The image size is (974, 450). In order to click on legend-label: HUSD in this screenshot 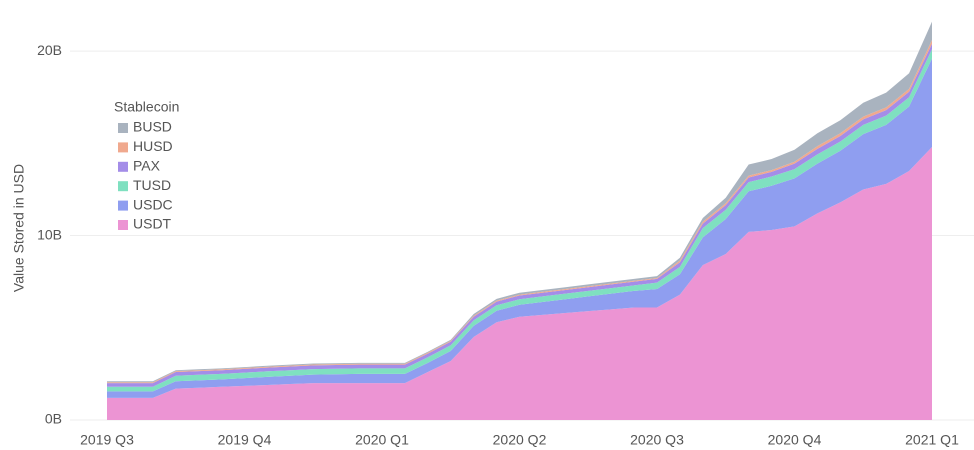, I will do `click(153, 146)`.